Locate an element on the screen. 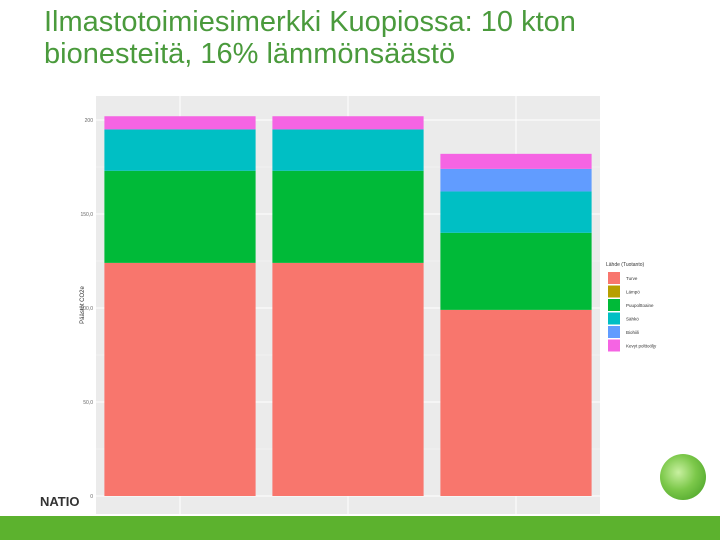 This screenshot has height=540, width=720. y-tick-label: 0 is located at coordinates (91, 497).